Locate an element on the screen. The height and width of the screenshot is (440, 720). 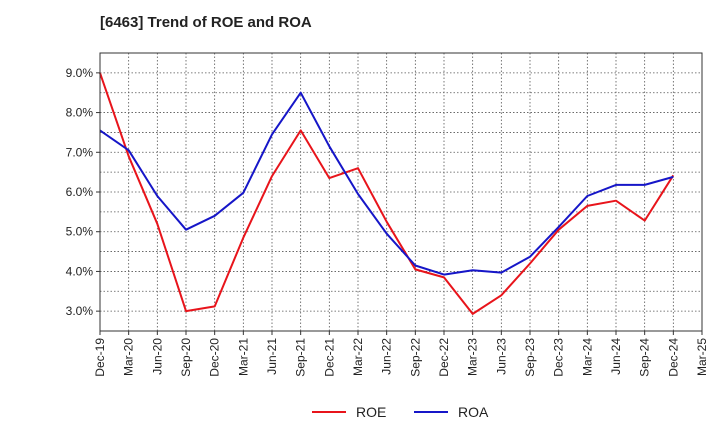
x-tick-label: Mar-22 is located at coordinates (358, 357).